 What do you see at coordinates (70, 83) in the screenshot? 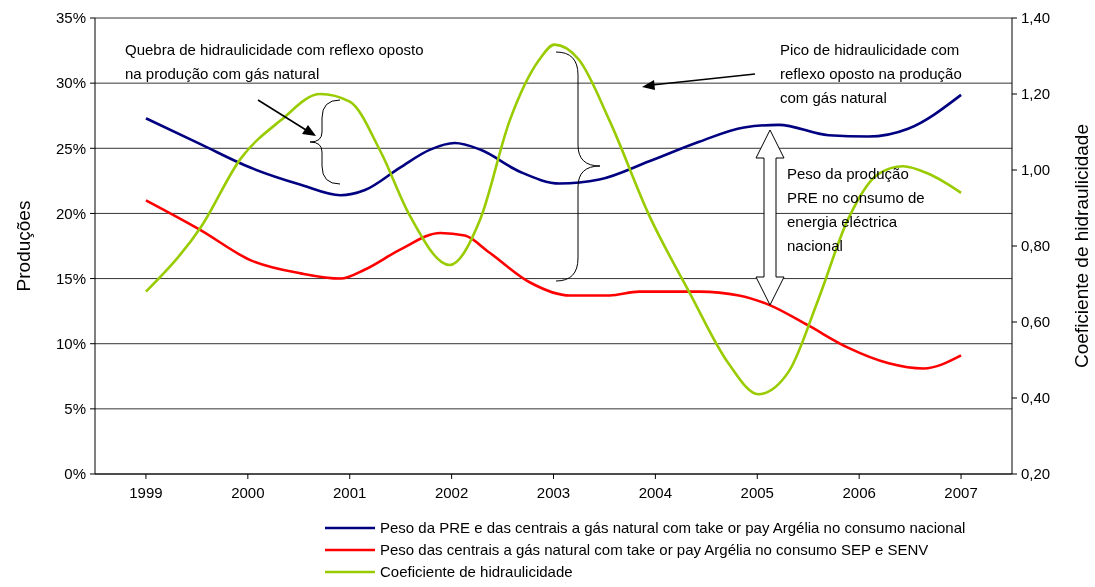
I see `y-tick-label: 30%` at bounding box center [70, 83].